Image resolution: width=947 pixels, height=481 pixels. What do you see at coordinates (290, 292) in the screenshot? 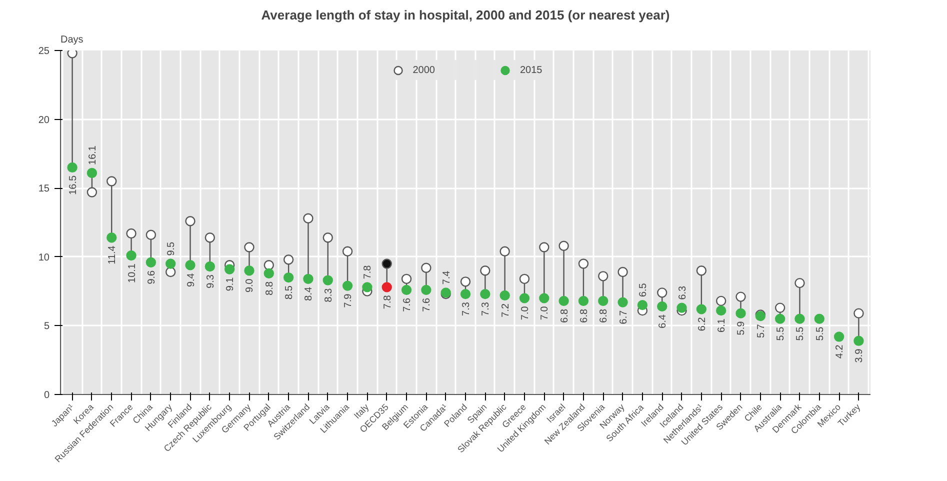
I see `data-label: 8.5` at bounding box center [290, 292].